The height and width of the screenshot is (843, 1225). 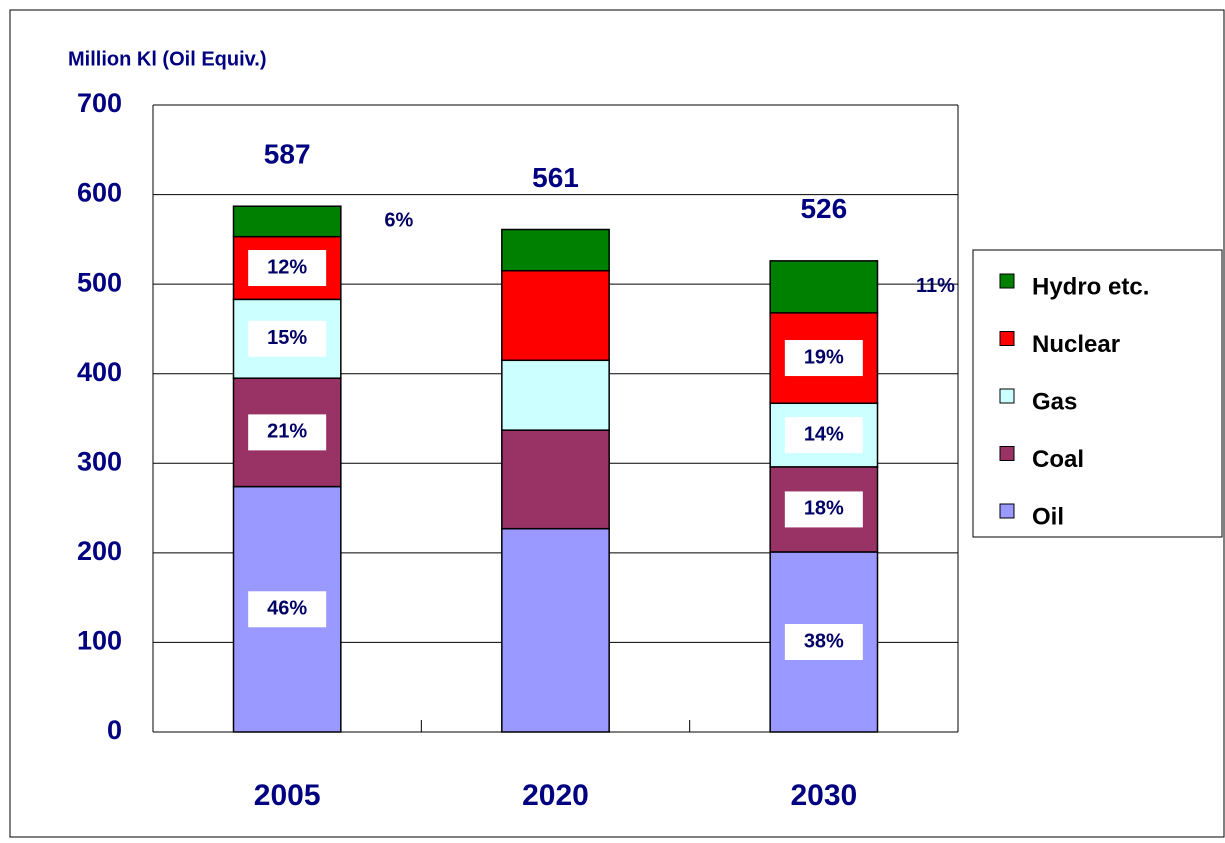 I want to click on share-label: 14%, so click(x=824, y=434).